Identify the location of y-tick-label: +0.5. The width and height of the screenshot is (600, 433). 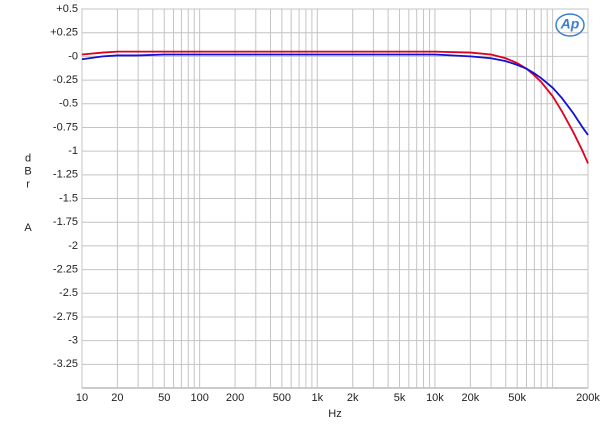
(67, 9).